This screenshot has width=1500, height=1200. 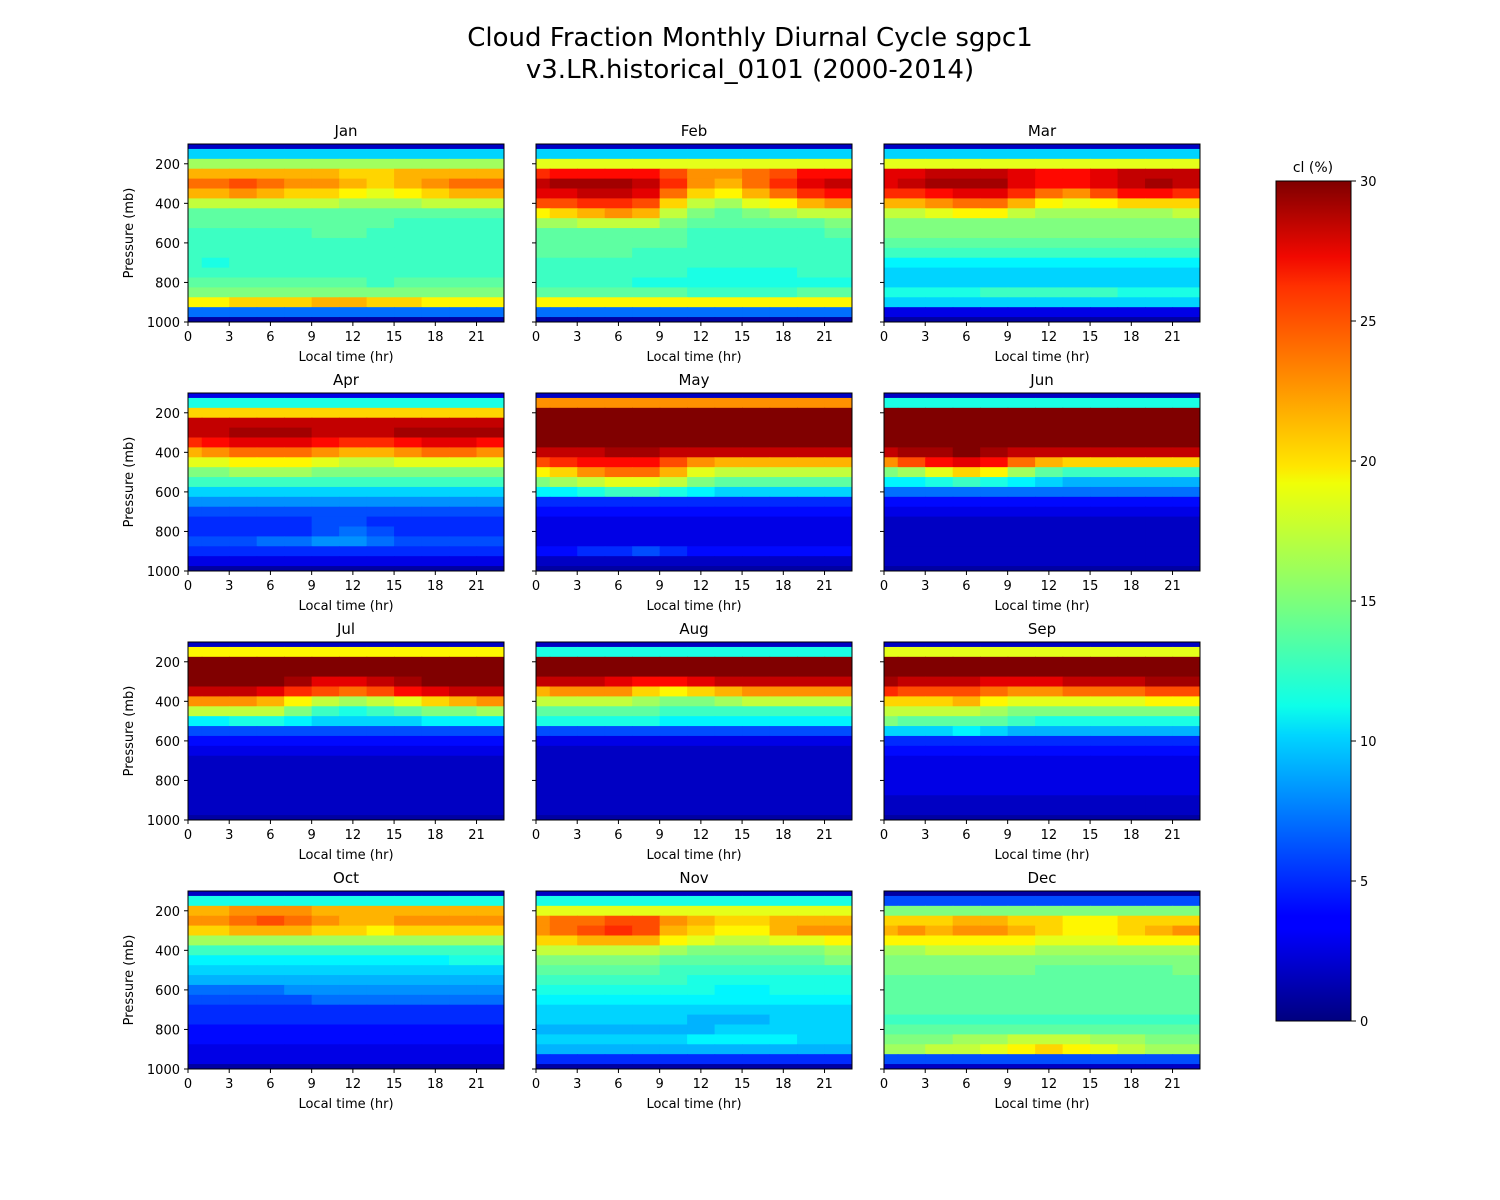 I want to click on colorbar-gradient, so click(x=1313, y=601).